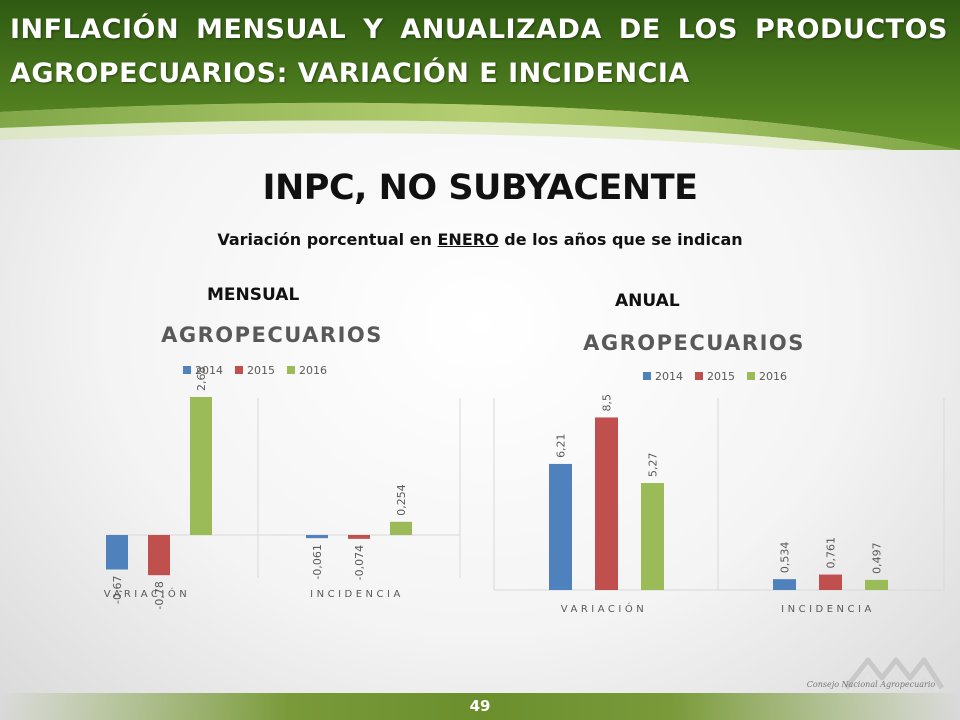  What do you see at coordinates (327, 239) in the screenshot?
I see `subheading-pre: Variación porcentual en` at bounding box center [327, 239].